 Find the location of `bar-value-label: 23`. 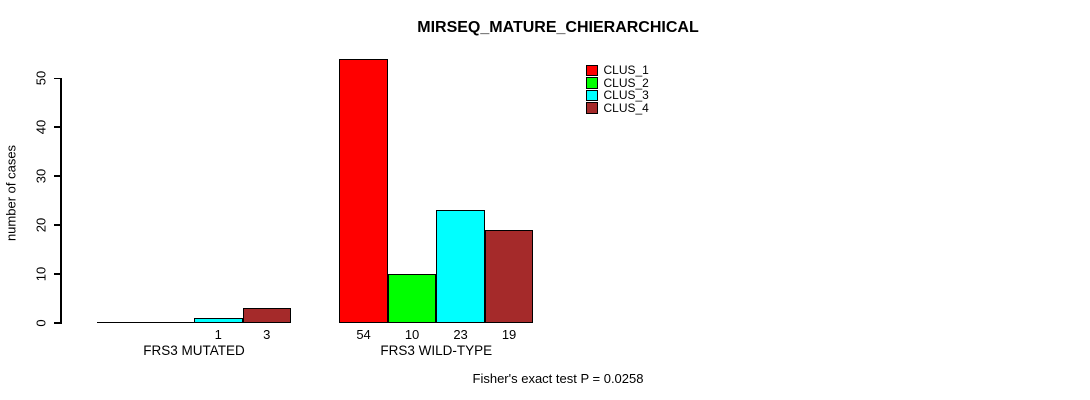

bar-value-label: 23 is located at coordinates (460, 334).